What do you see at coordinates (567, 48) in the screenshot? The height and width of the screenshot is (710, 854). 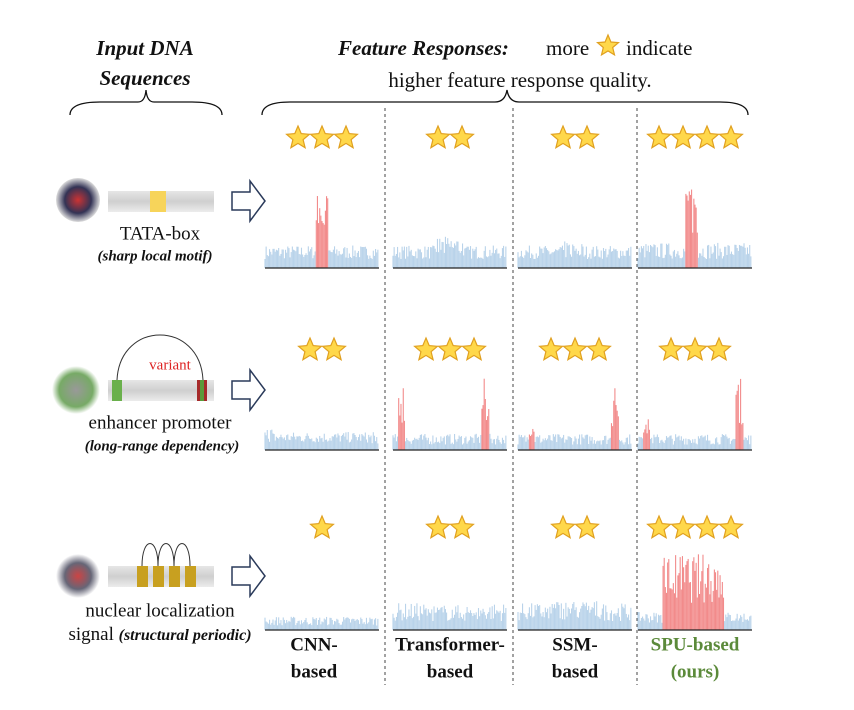 I see `feature-text: more` at bounding box center [567, 48].